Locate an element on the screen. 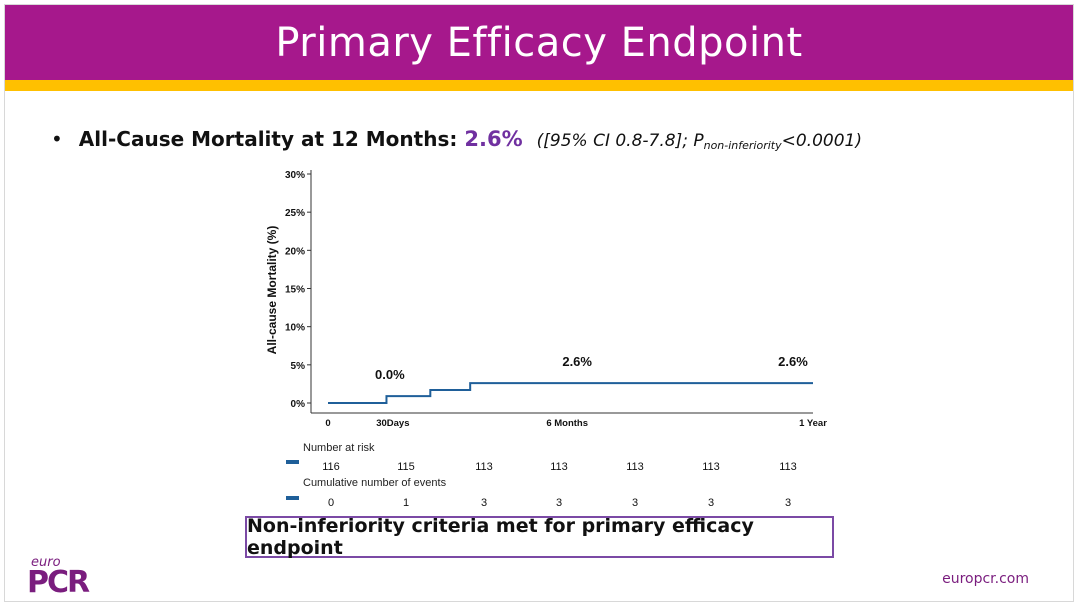  x-tick-label: 30Days is located at coordinates (392, 423).